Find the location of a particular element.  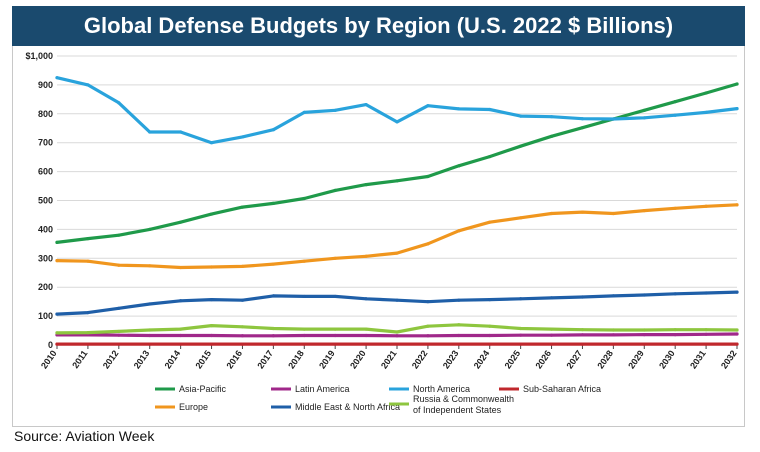

legend-label-europe: Europe is located at coordinates (193, 407).